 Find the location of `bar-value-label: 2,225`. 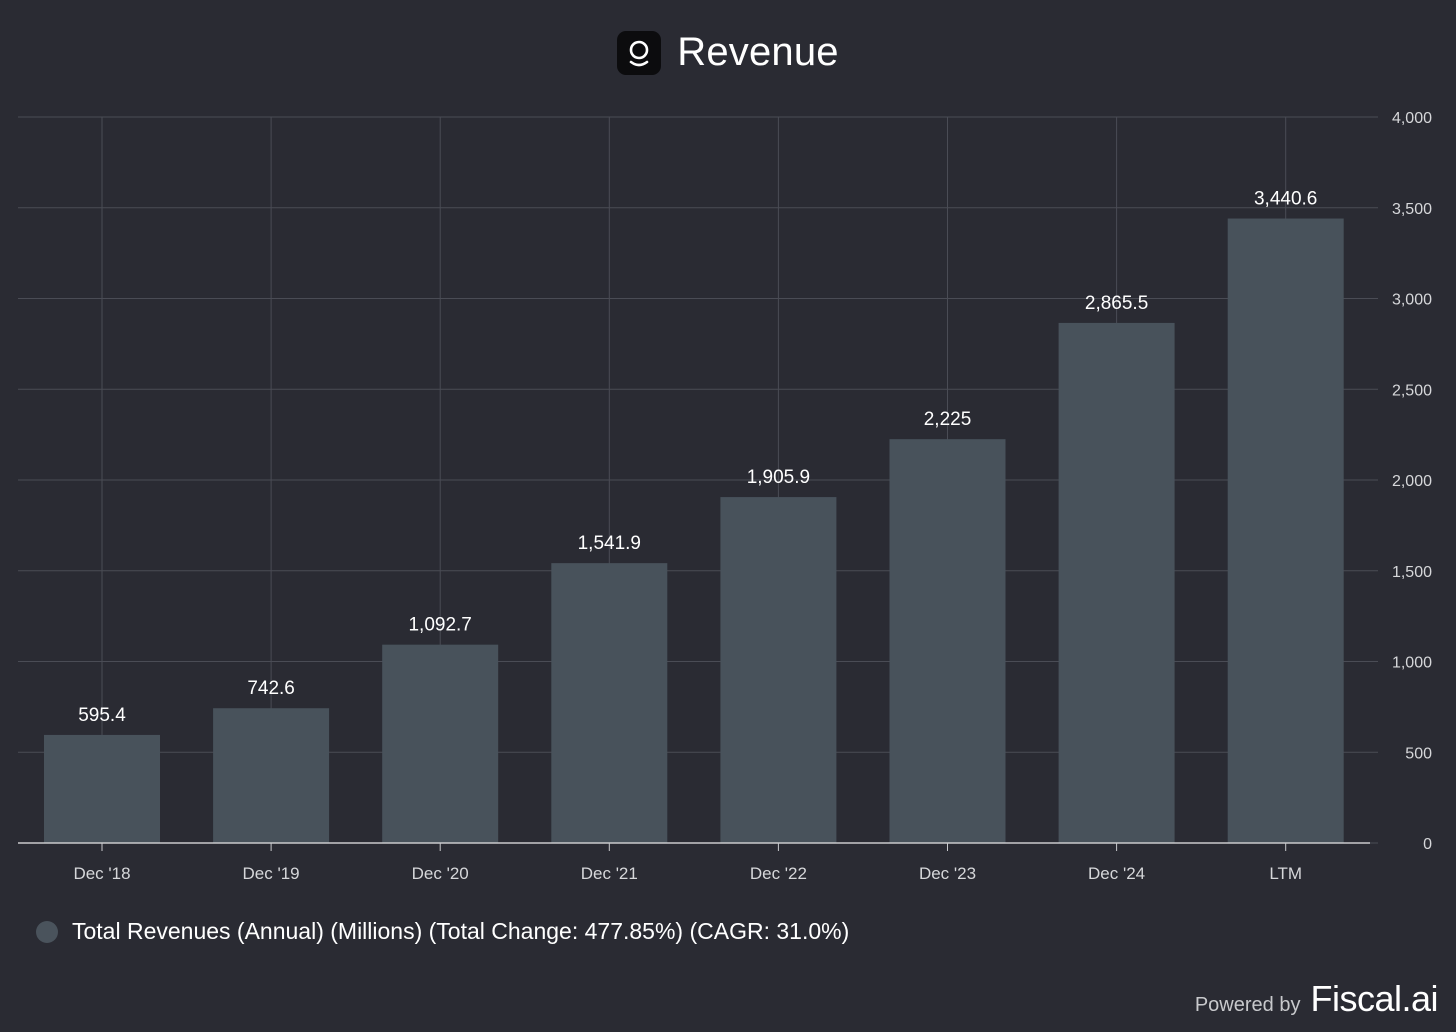

bar-value-label: 2,225 is located at coordinates (948, 419).